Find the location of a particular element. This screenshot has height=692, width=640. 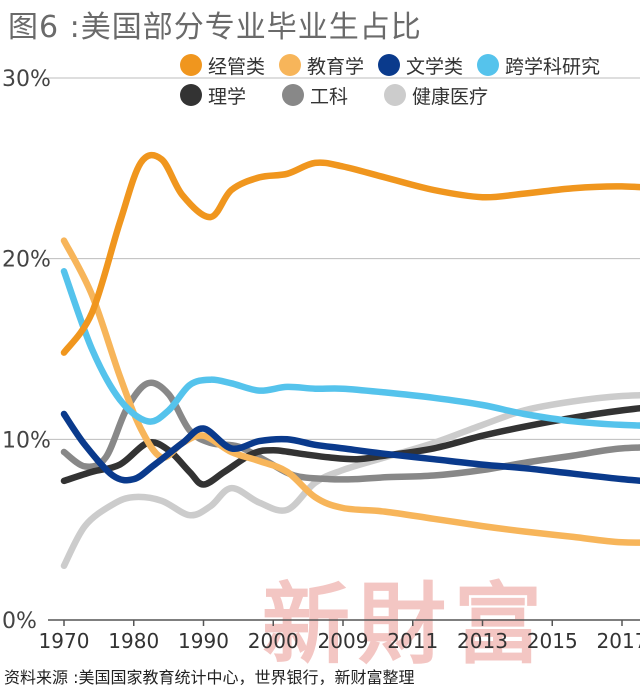

watermark: 新財富 is located at coordinates (406, 624).